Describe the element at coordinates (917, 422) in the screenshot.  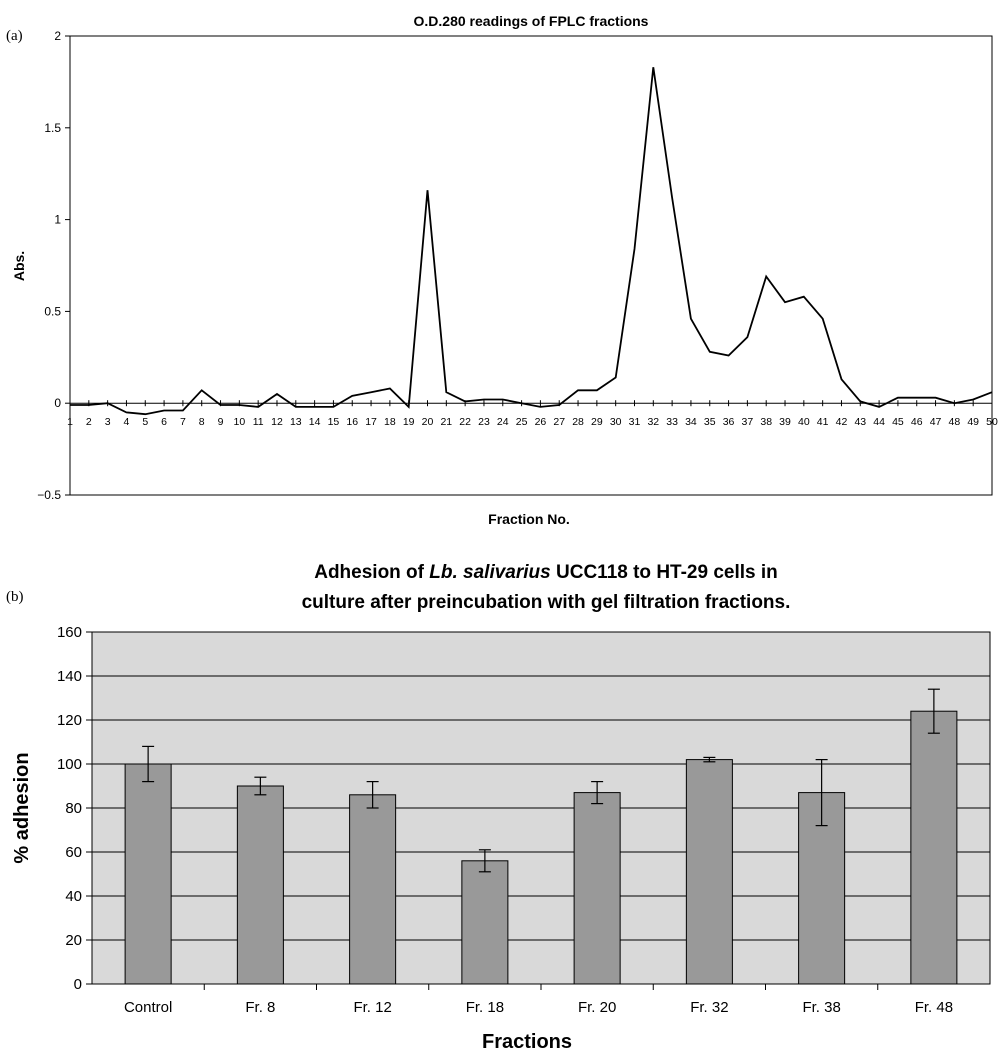
I see `chart-a-x-tick-label: 46` at that location.